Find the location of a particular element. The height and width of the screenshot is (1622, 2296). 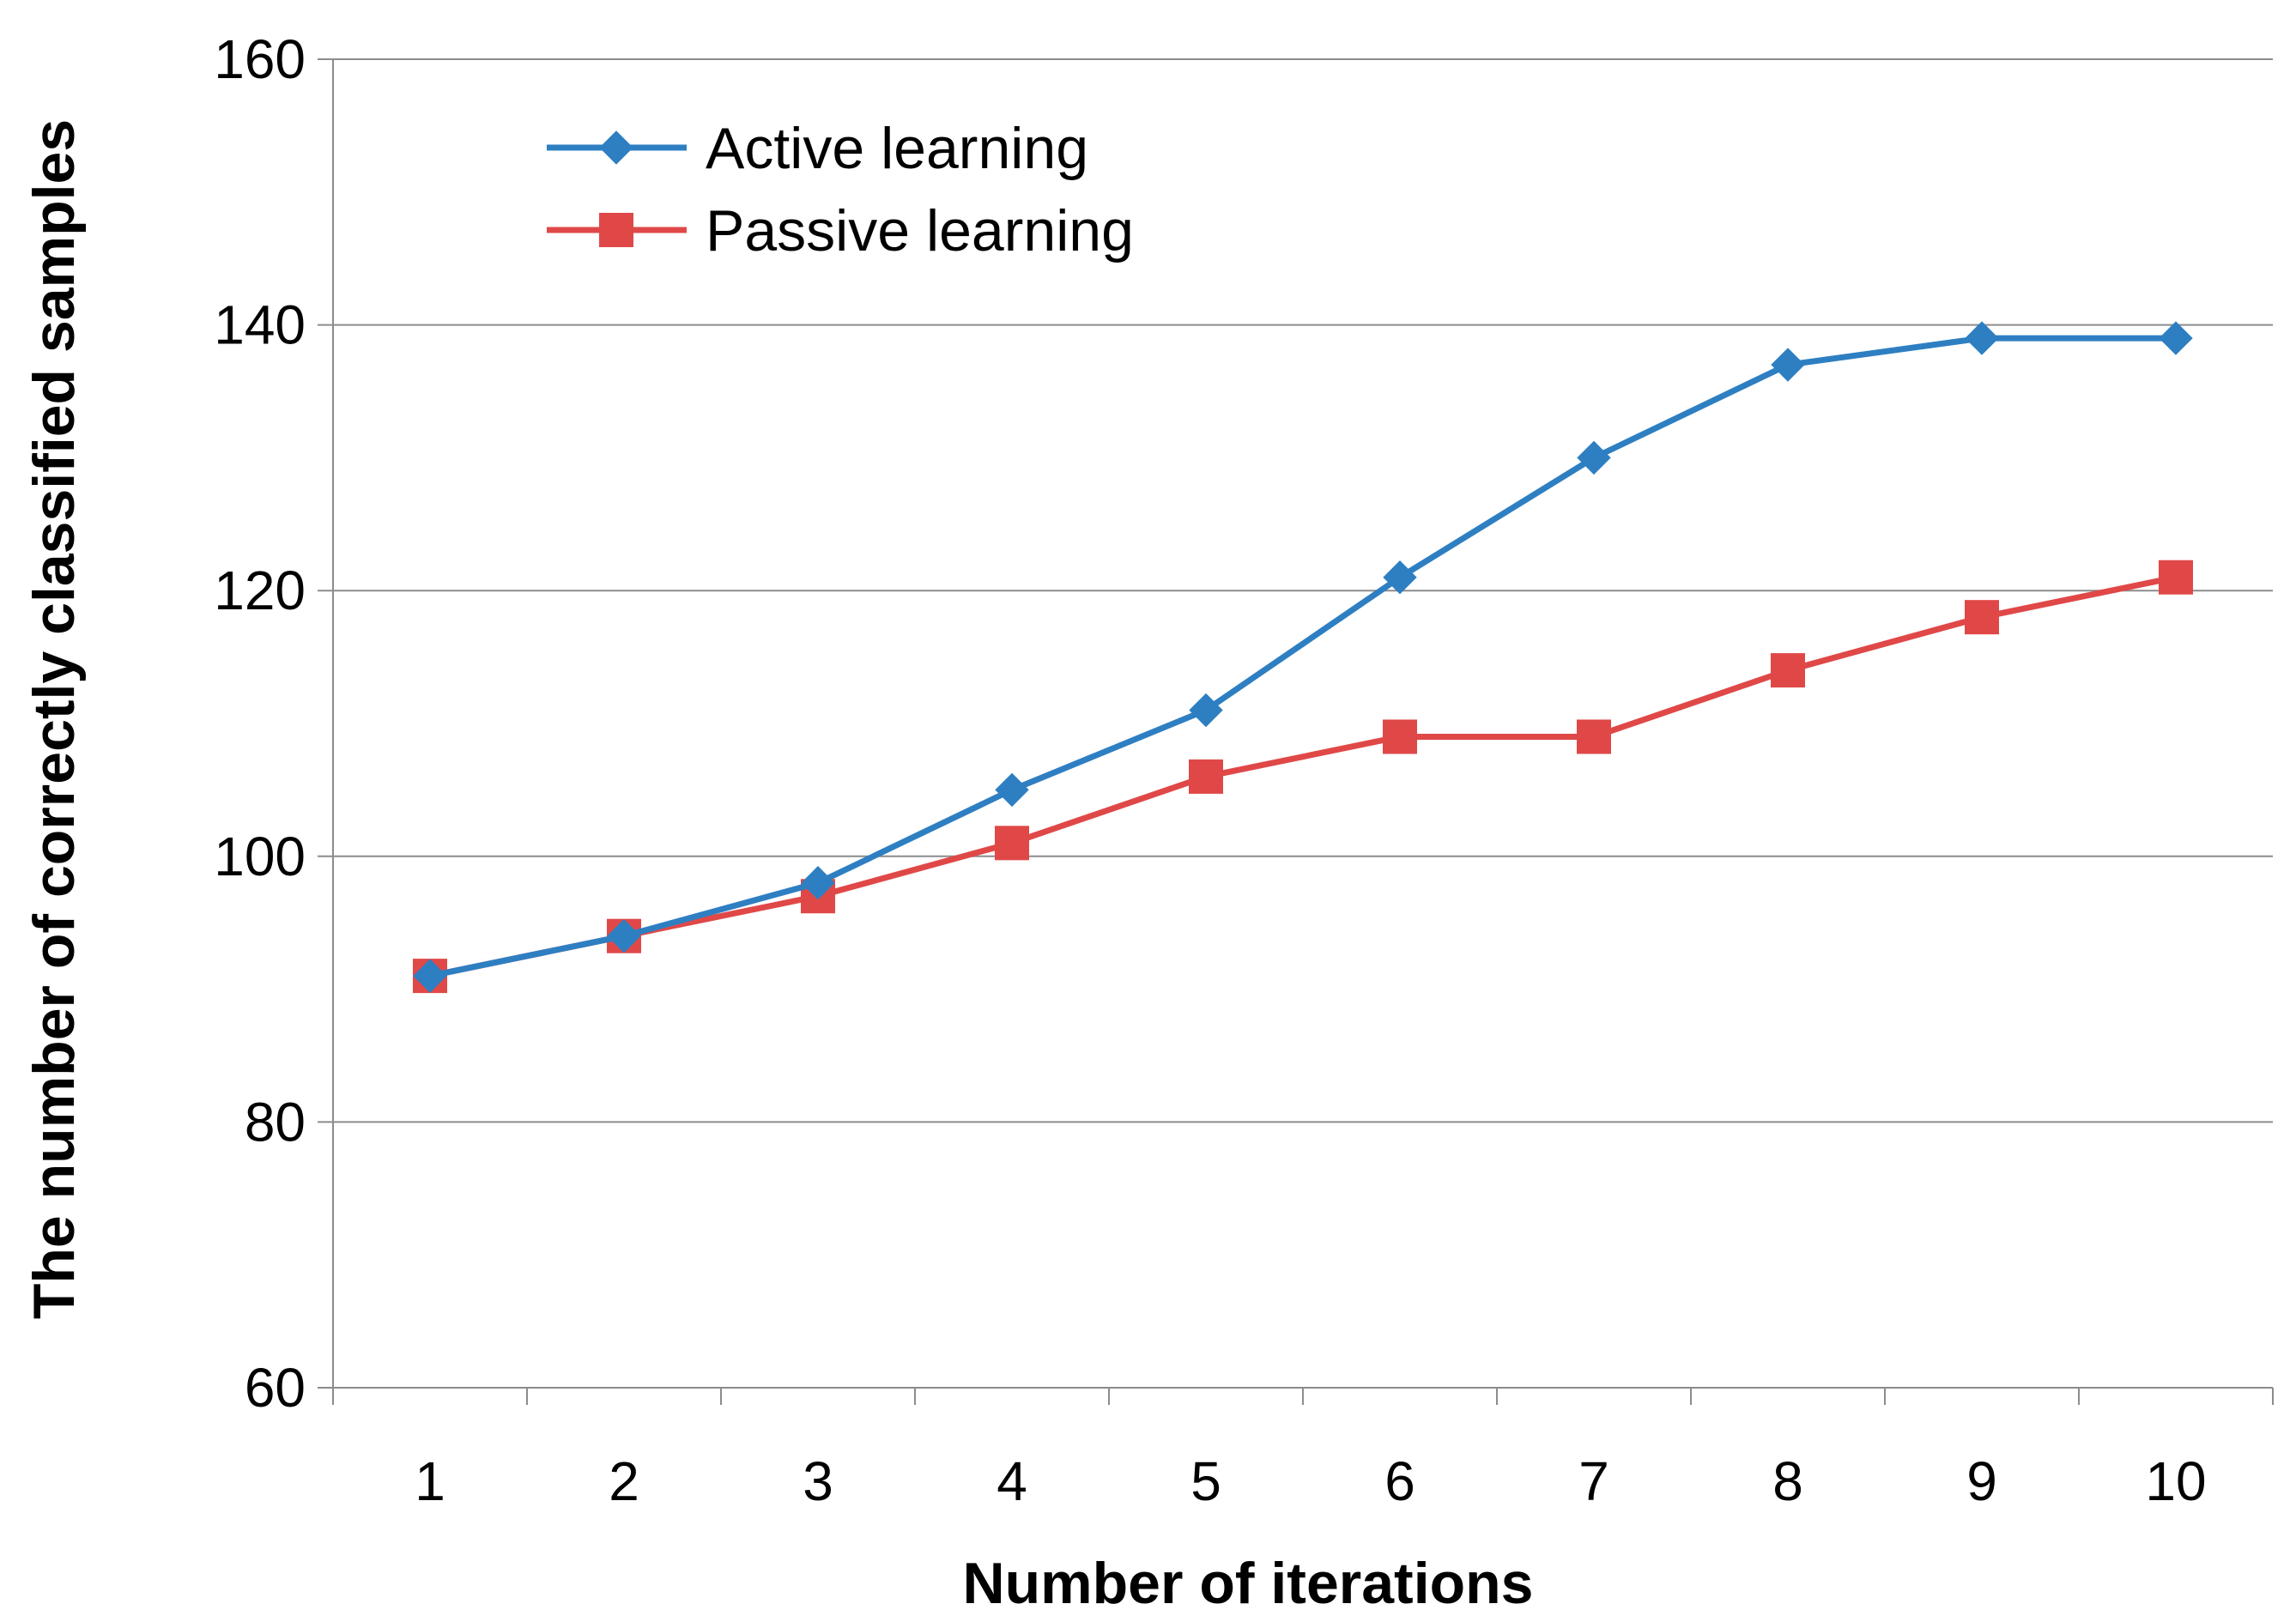

legend-marker-active-learning is located at coordinates (616, 147).